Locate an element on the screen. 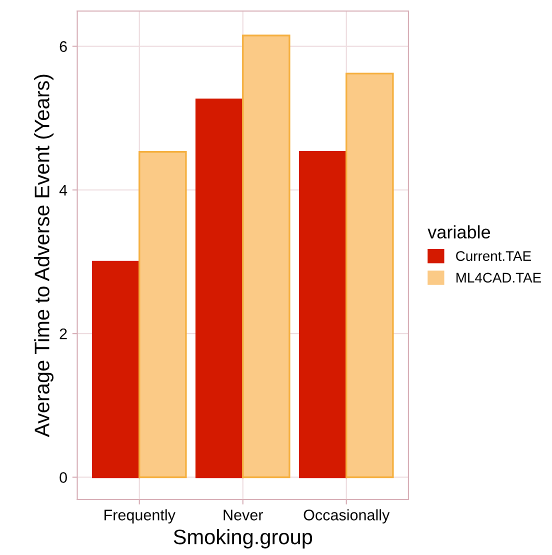 The height and width of the screenshot is (555, 552). x-axis-title: Smoking.group is located at coordinates (243, 538).